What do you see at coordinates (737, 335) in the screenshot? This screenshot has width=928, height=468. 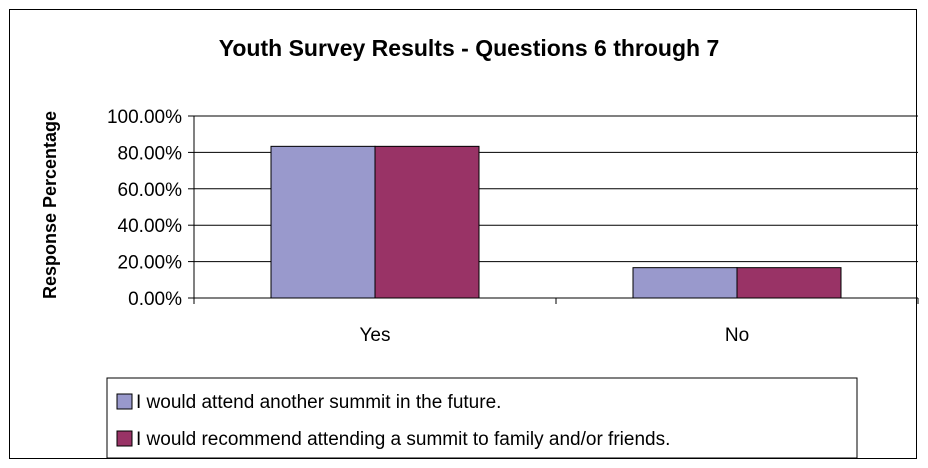 I see `x-category-label: No` at bounding box center [737, 335].